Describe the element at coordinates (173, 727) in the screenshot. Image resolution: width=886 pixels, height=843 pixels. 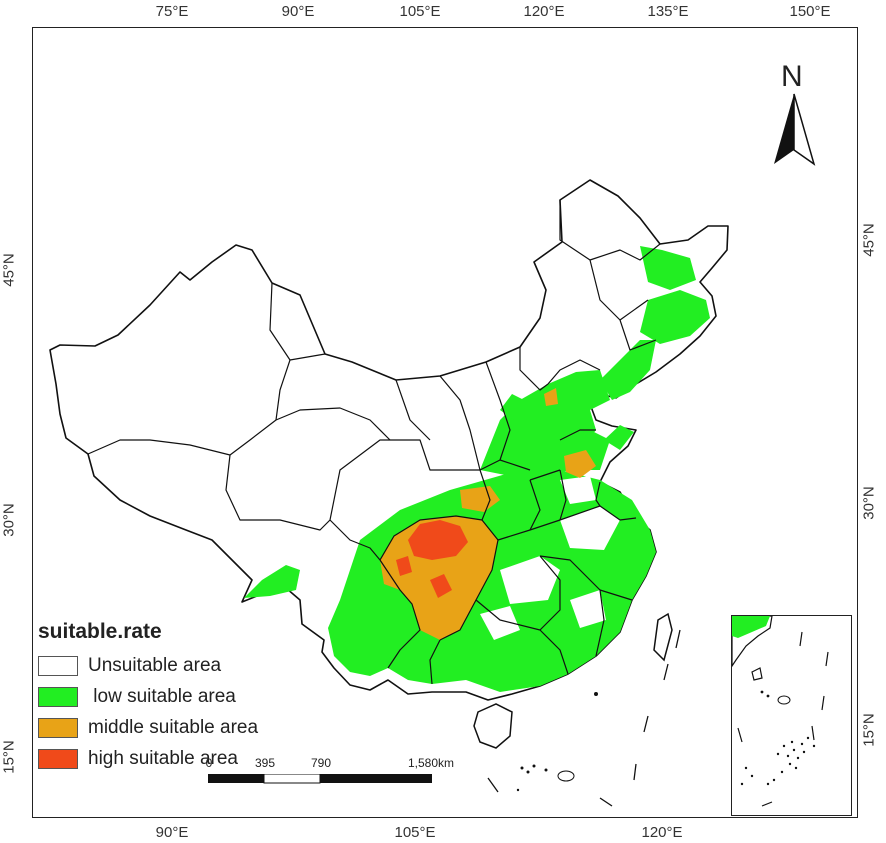
I see `legend-label-middle: middle suitable area` at that location.